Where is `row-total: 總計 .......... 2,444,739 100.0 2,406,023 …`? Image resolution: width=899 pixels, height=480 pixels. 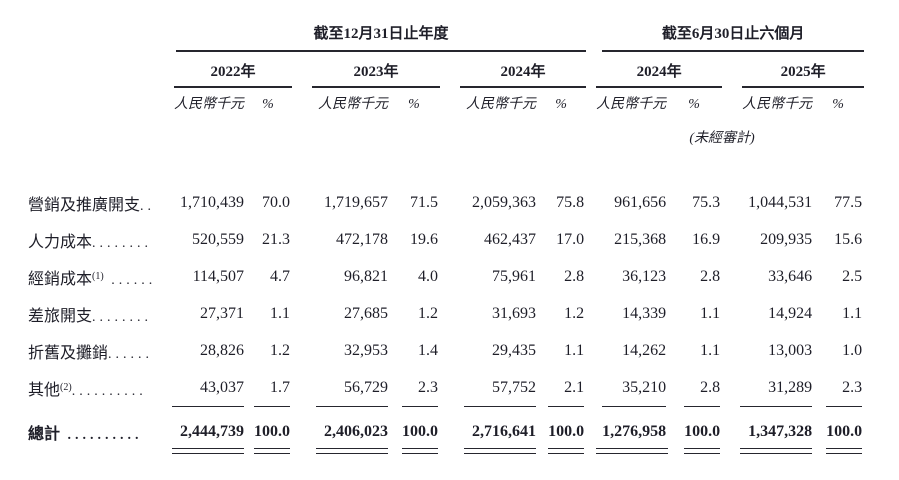
row-total: 總計 .......... 2,444,739 100.0 2,406,023 … is located at coordinates (446, 432).